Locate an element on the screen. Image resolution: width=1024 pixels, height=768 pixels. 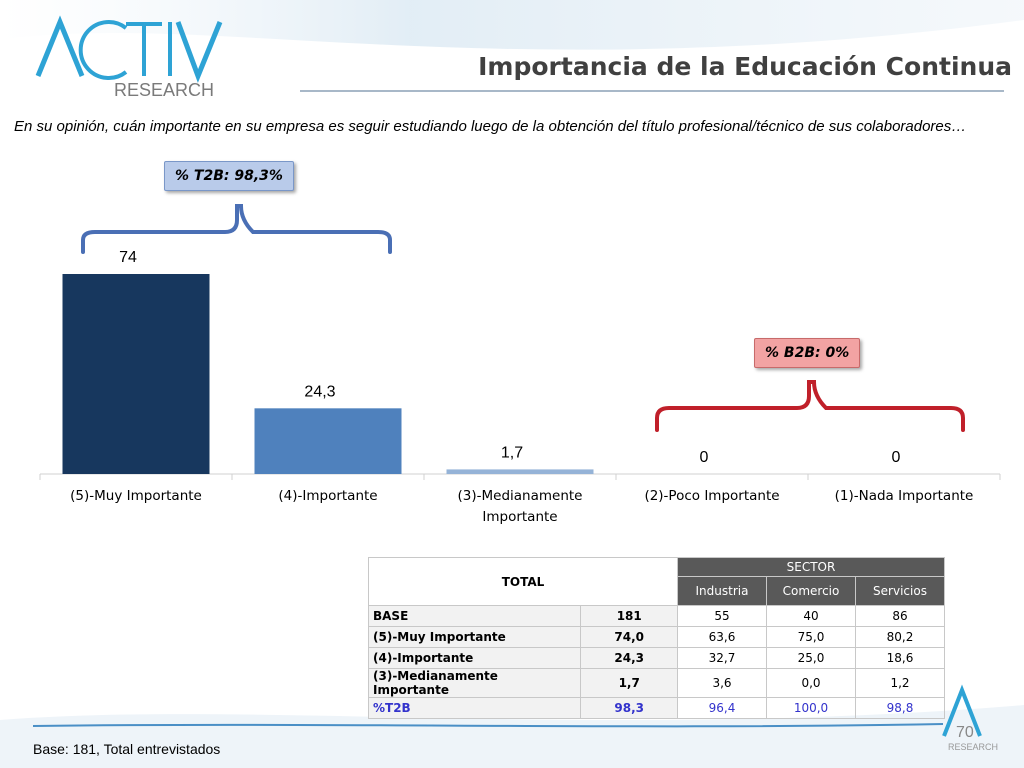
table-sector-col: Servicios is located at coordinates (900, 591).